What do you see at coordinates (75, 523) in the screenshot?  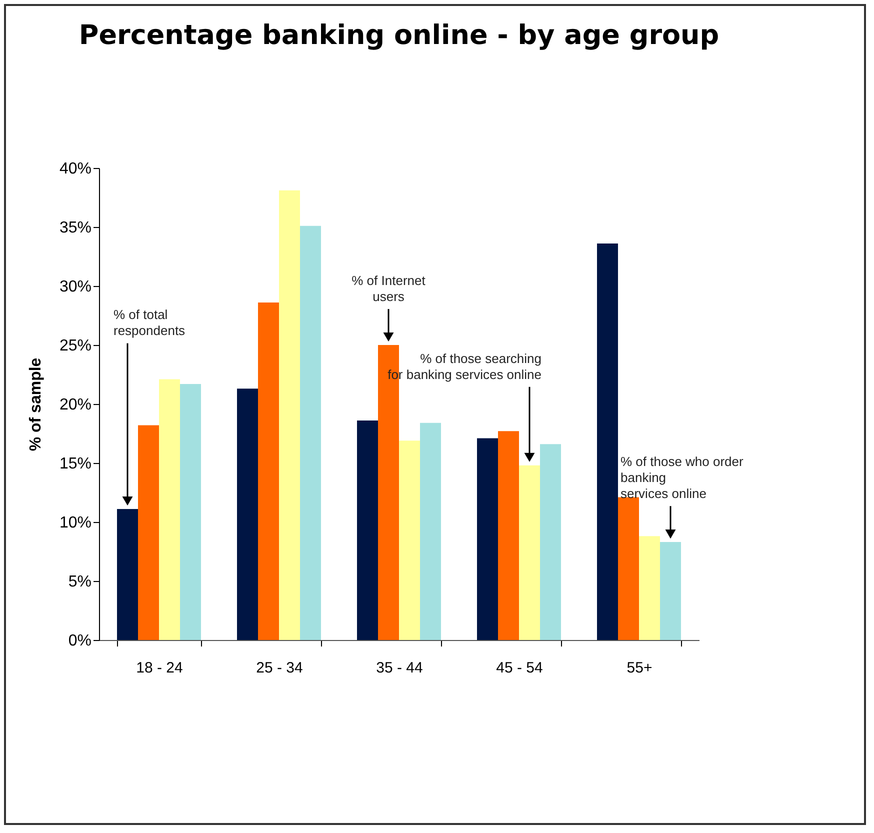 I see `y-tick-label: 10%` at bounding box center [75, 523].